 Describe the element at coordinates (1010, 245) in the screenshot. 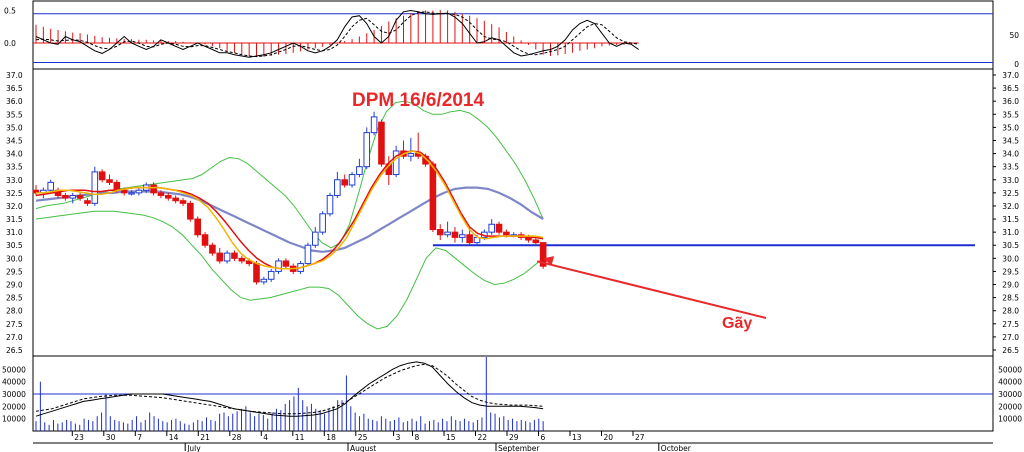

I see `price-tick-right: 30.5` at that location.